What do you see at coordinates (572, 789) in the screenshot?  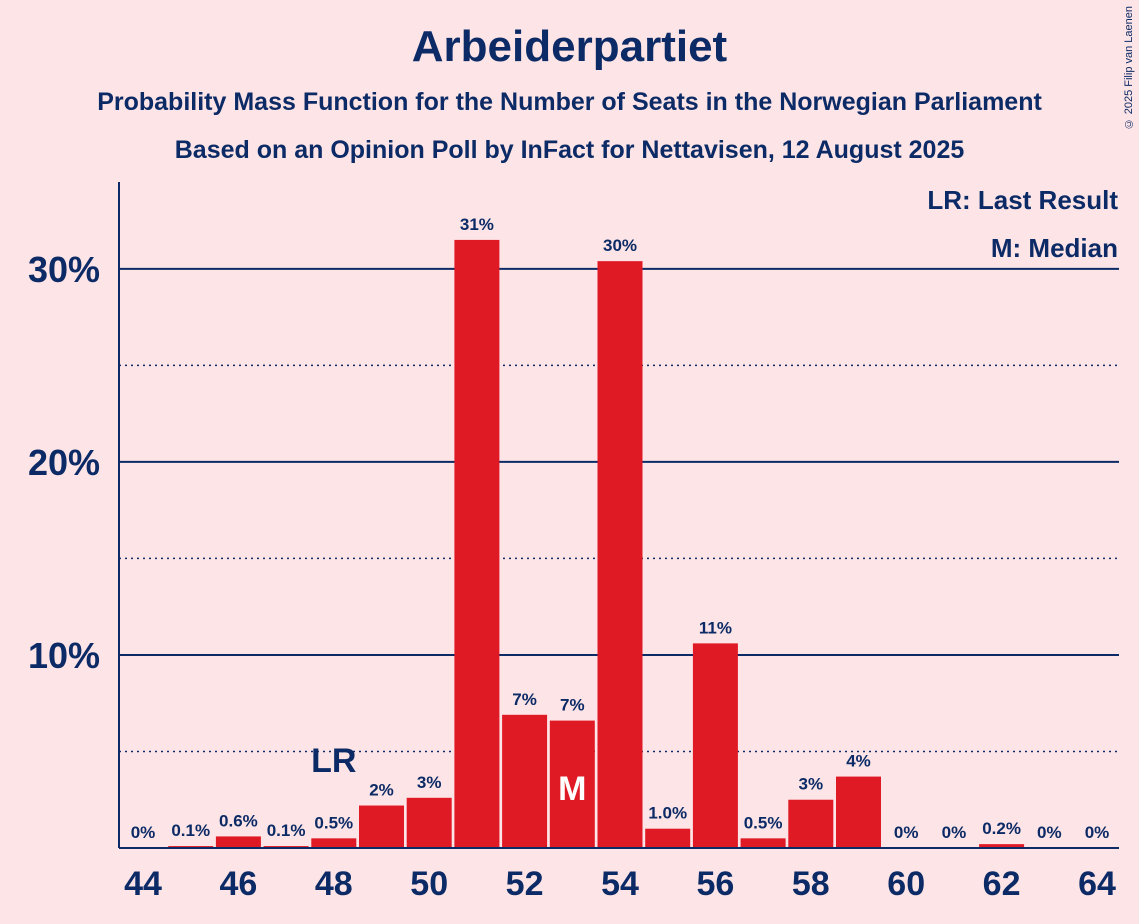 I see `median-marker: M` at bounding box center [572, 789].